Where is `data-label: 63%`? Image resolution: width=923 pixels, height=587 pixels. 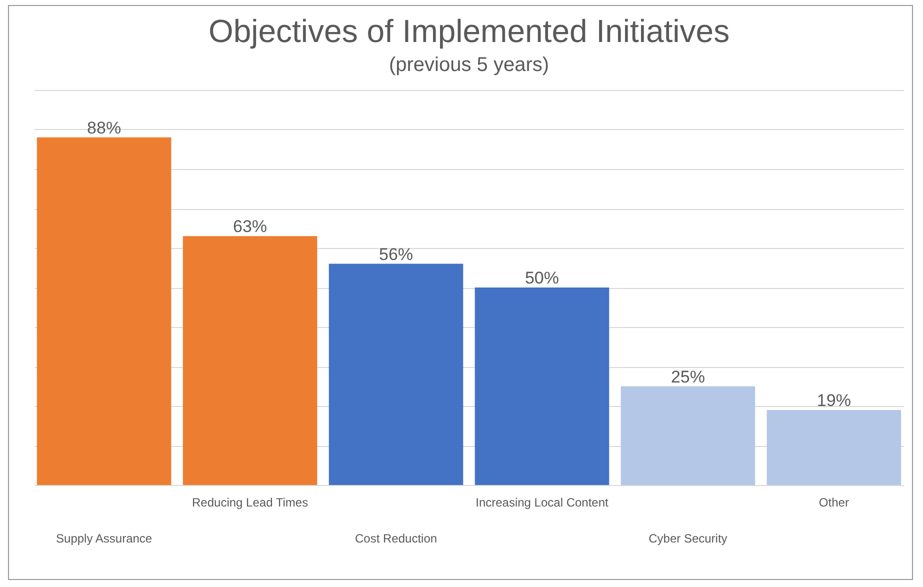
data-label: 63% is located at coordinates (250, 226).